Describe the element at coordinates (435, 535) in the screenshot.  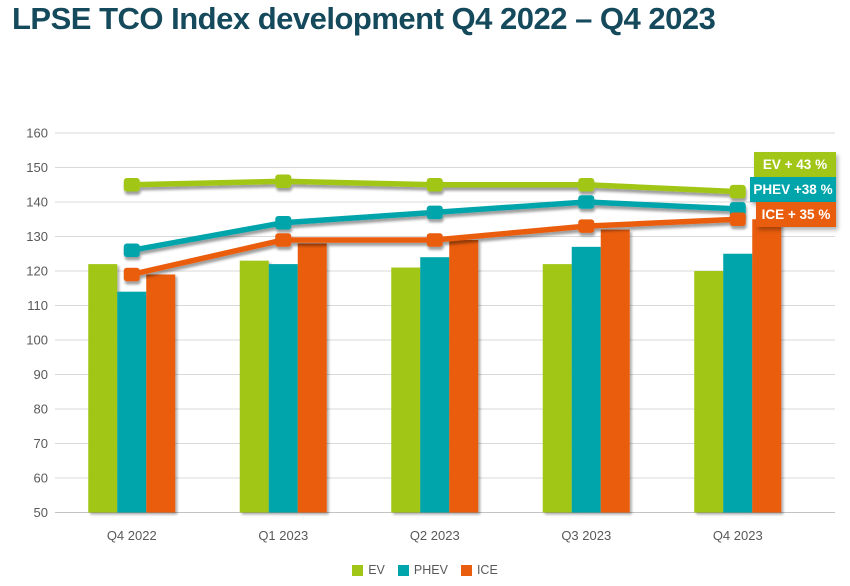
I see `x-tick-label: Q2 2023` at that location.